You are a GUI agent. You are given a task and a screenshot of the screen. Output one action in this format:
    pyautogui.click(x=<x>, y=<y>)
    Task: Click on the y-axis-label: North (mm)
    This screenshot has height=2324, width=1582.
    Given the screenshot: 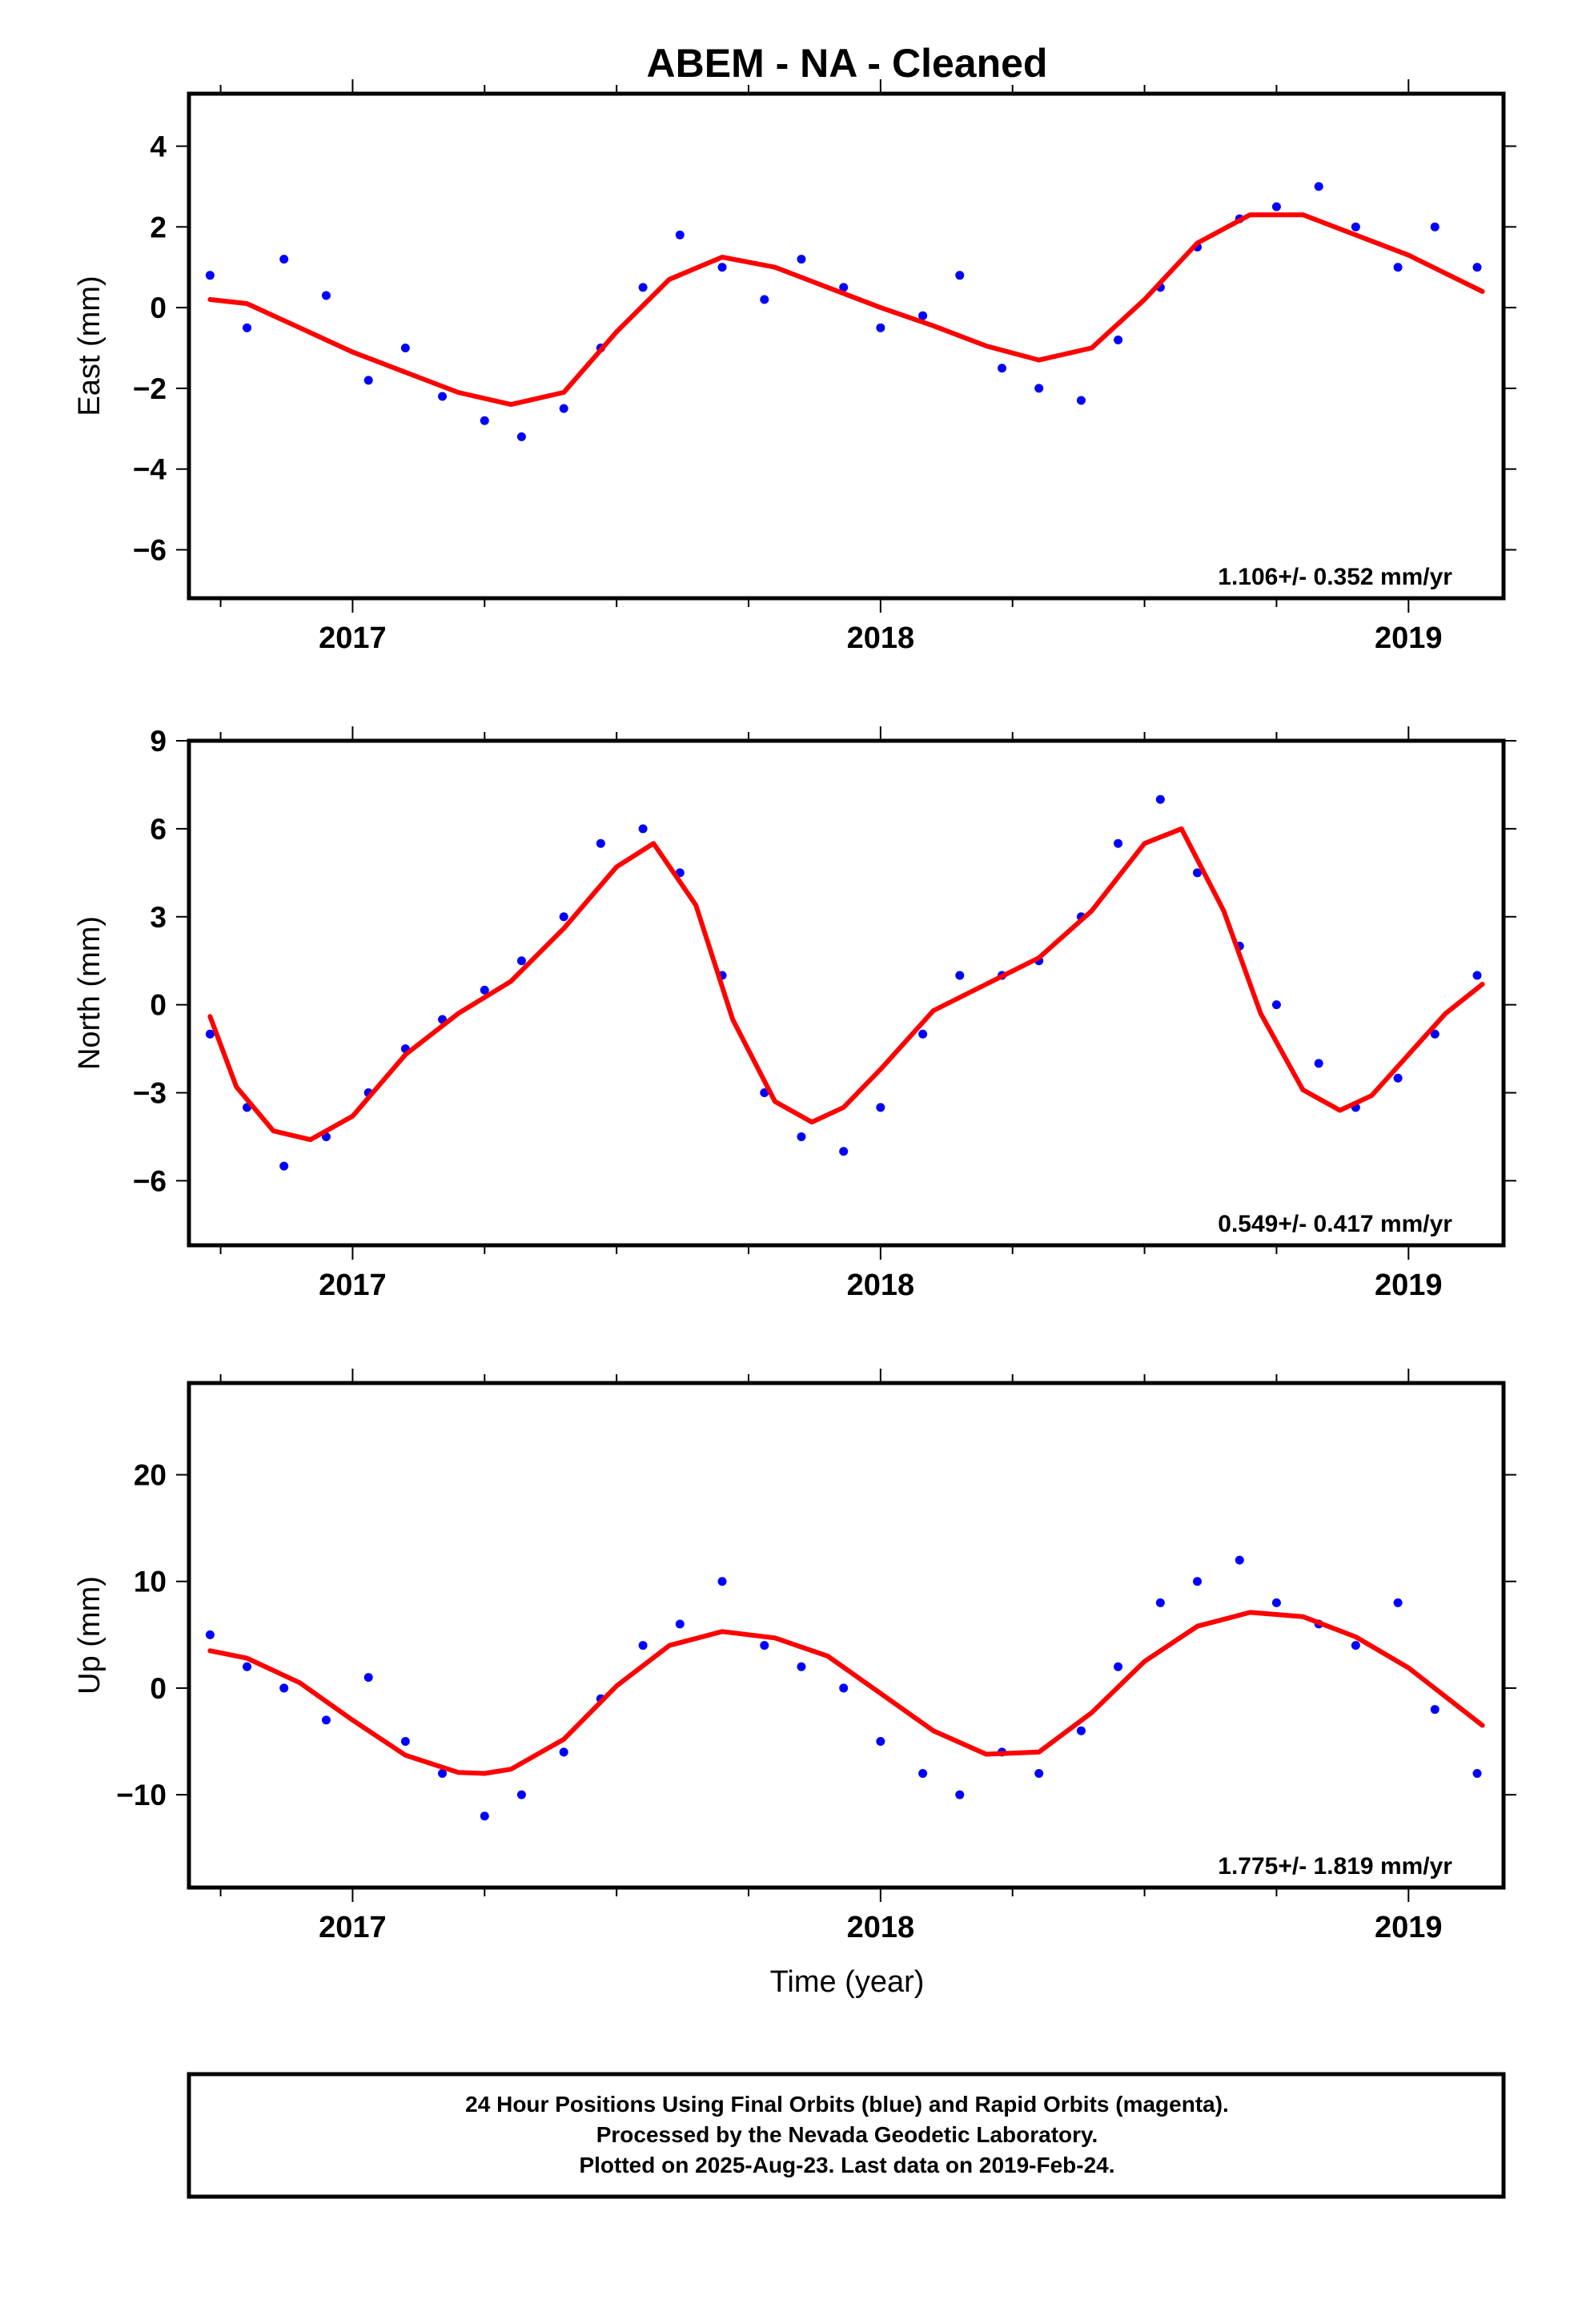 What is the action you would take?
    pyautogui.click(x=89, y=993)
    